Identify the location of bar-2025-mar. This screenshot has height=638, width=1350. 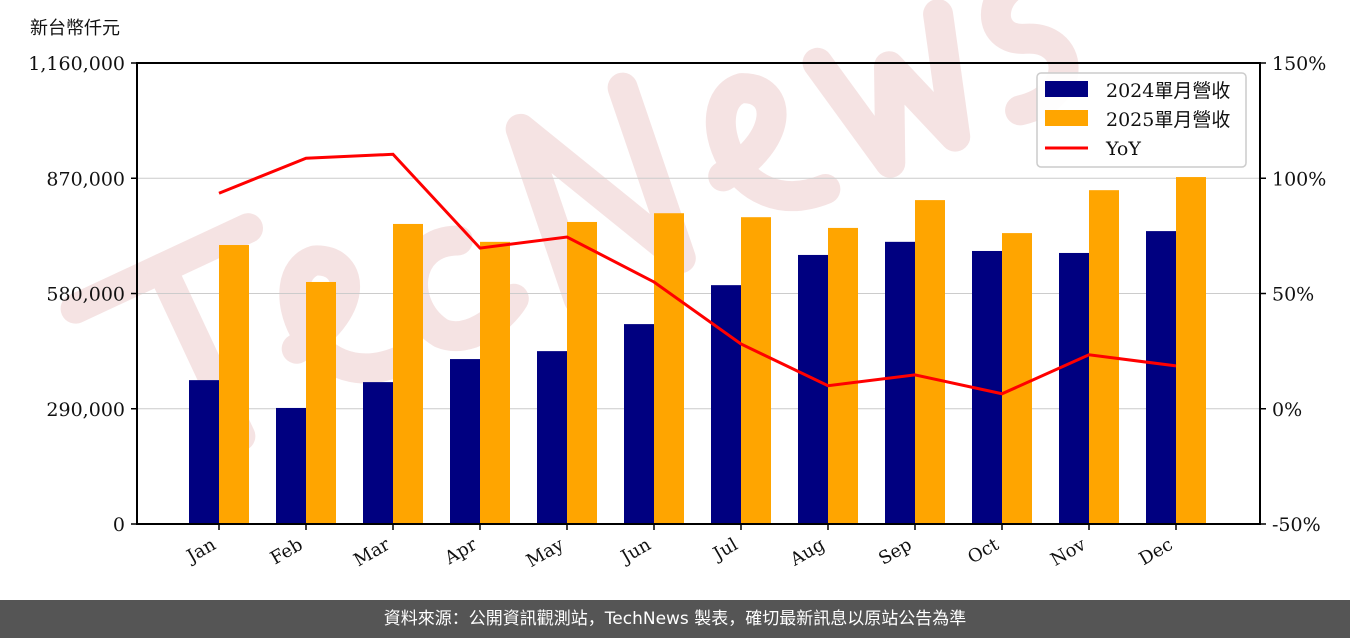
(408, 374).